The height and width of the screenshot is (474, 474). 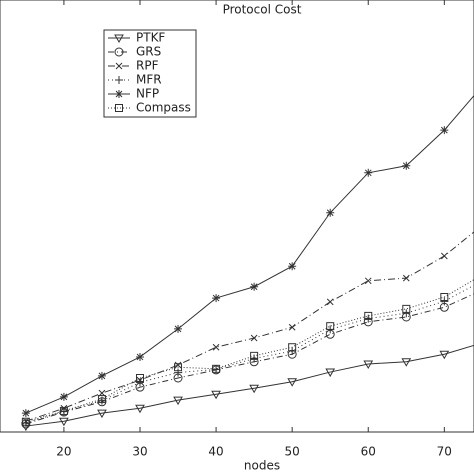 What do you see at coordinates (262, 466) in the screenshot?
I see `x-axis-label: nodes` at bounding box center [262, 466].